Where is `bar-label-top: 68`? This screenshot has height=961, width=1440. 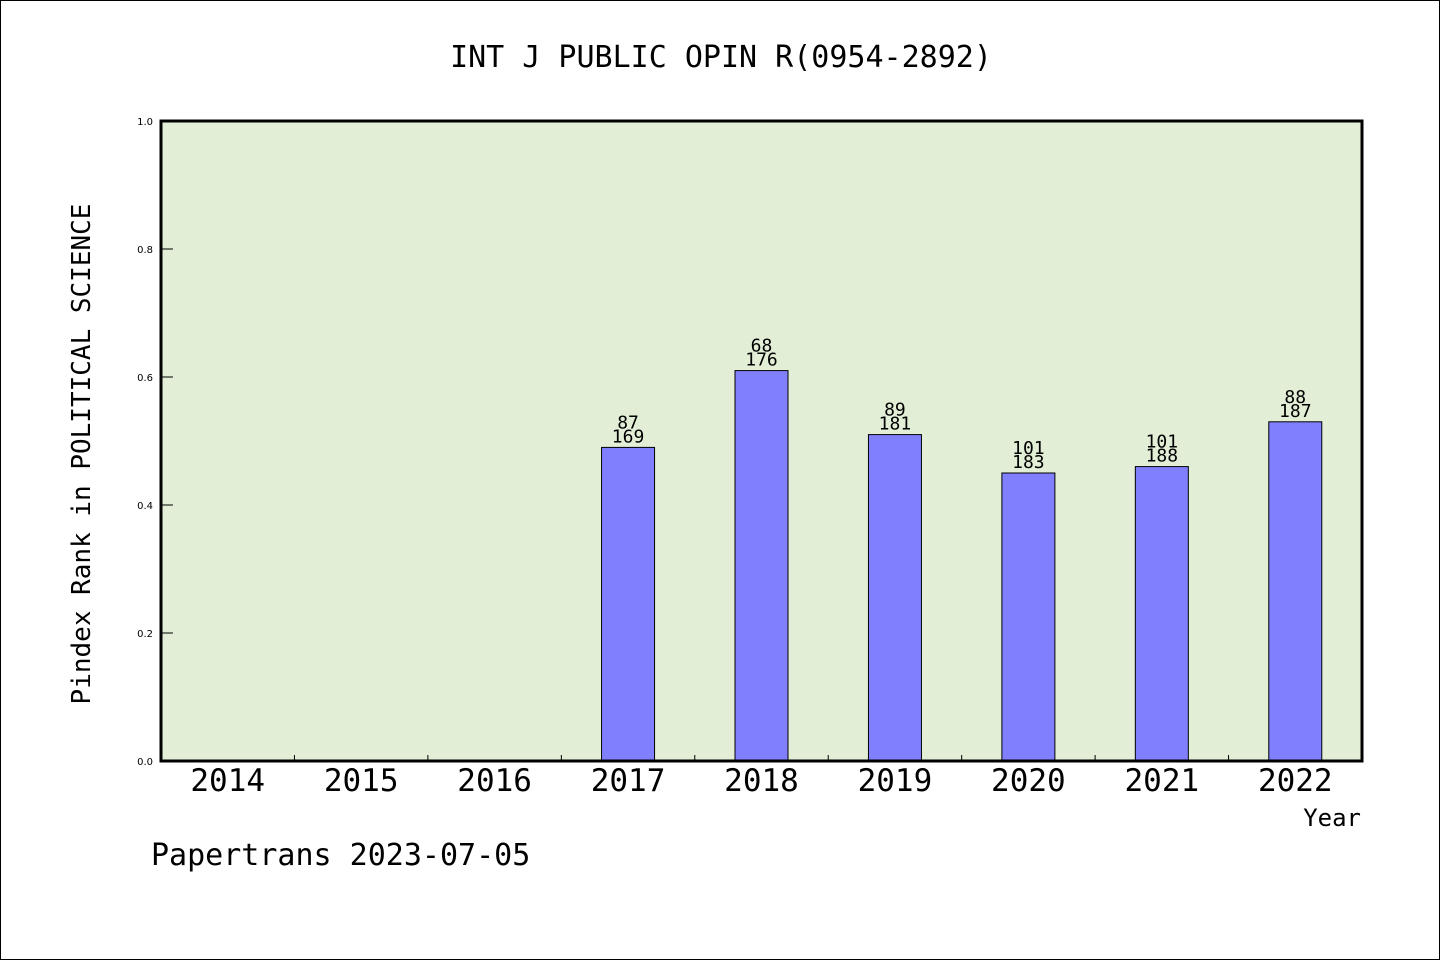 bar-label-top: 68 is located at coordinates (762, 346).